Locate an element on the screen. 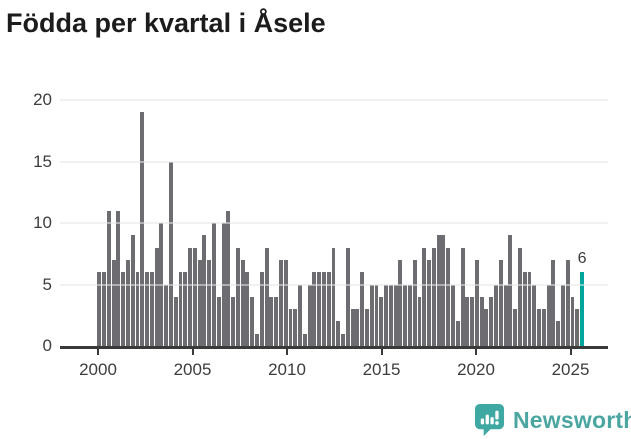  y-axis-label-20: 20 is located at coordinates (42, 99).